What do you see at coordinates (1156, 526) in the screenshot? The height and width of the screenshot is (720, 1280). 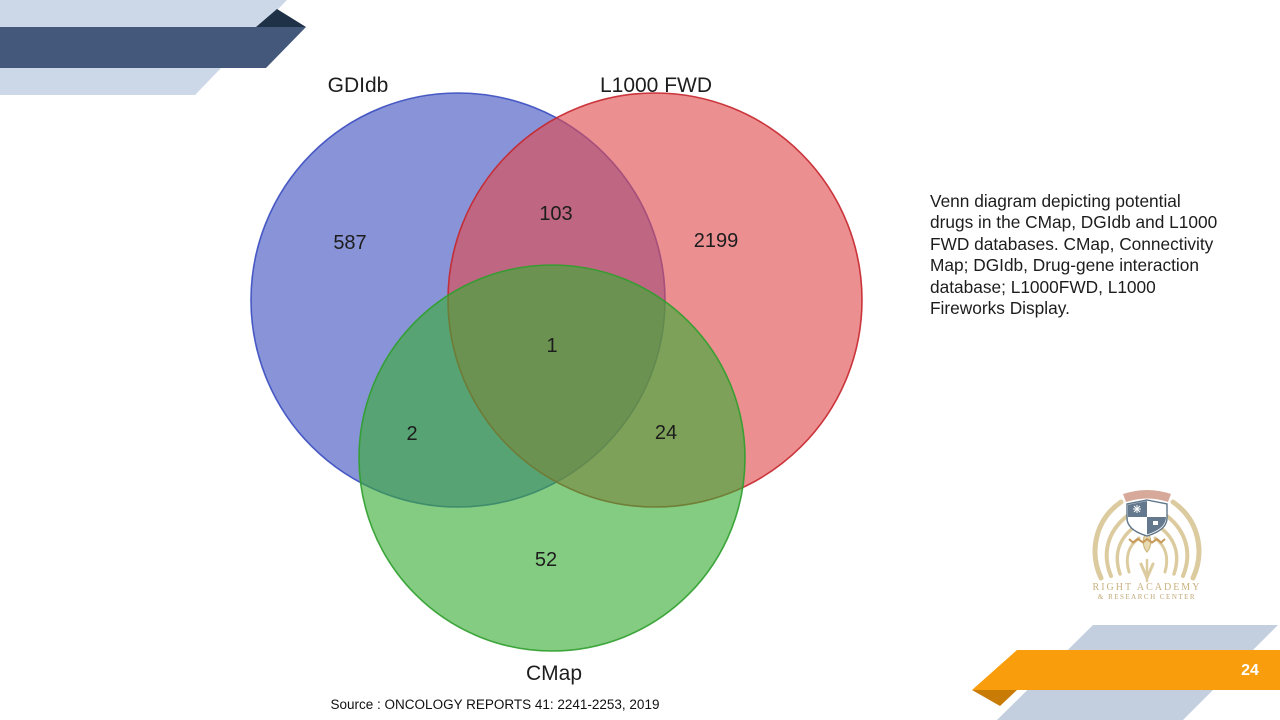 I see `shield-quarter-bottomright` at bounding box center [1156, 526].